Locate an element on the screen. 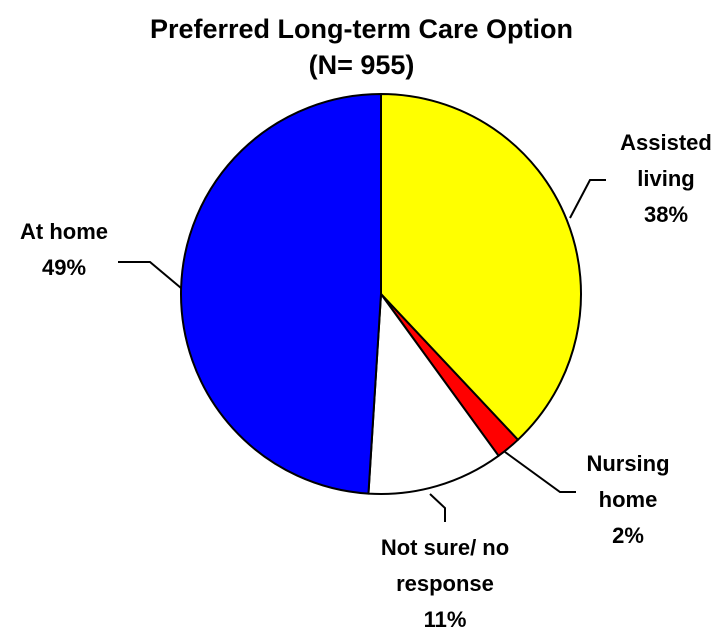  value-label: 38% is located at coordinates (666, 214).